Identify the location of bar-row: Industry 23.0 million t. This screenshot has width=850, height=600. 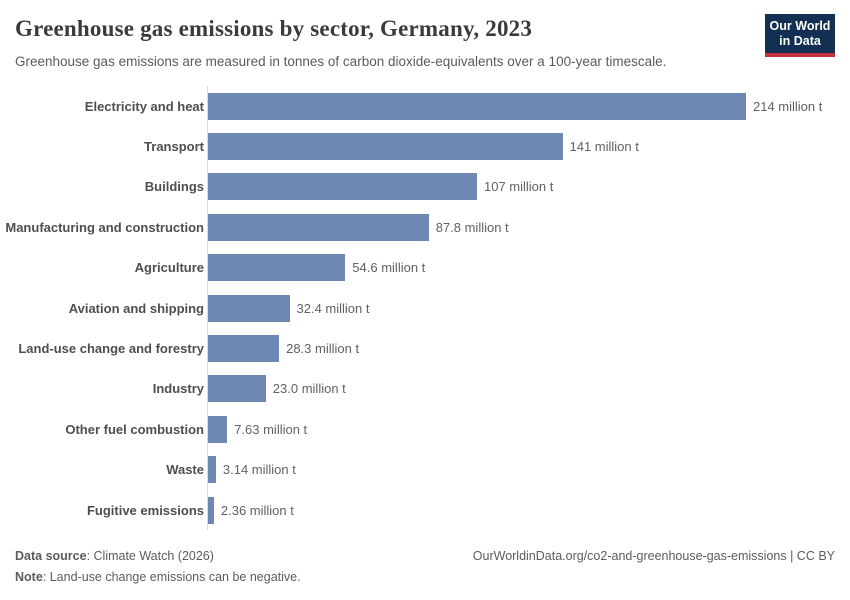
(425, 389).